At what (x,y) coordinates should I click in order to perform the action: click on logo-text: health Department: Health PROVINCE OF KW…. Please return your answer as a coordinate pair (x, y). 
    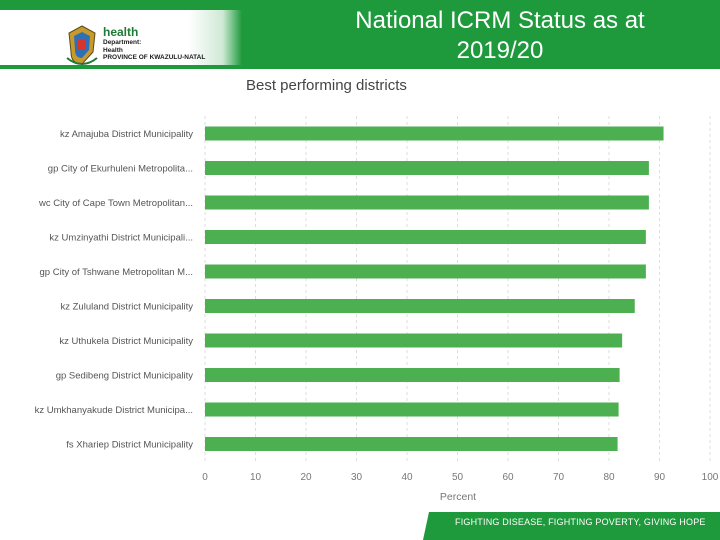
    Looking at the image, I should click on (154, 44).